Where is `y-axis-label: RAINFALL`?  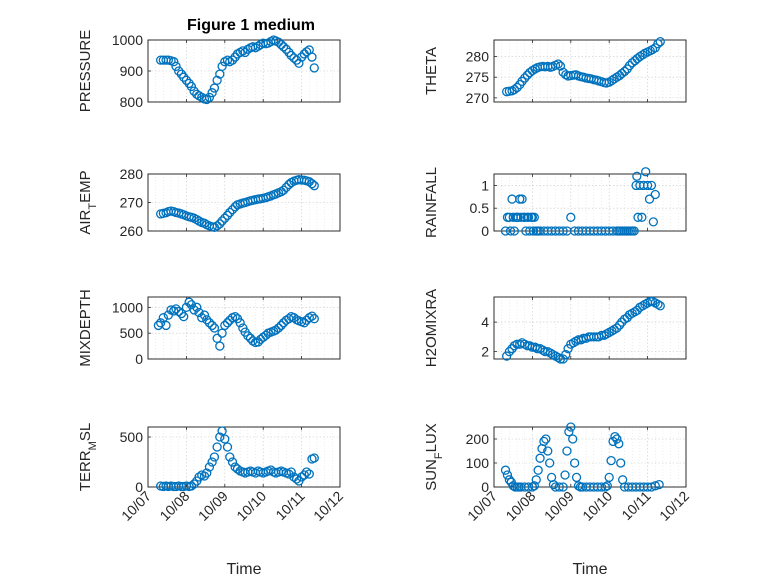 y-axis-label: RAINFALL is located at coordinates (431, 202).